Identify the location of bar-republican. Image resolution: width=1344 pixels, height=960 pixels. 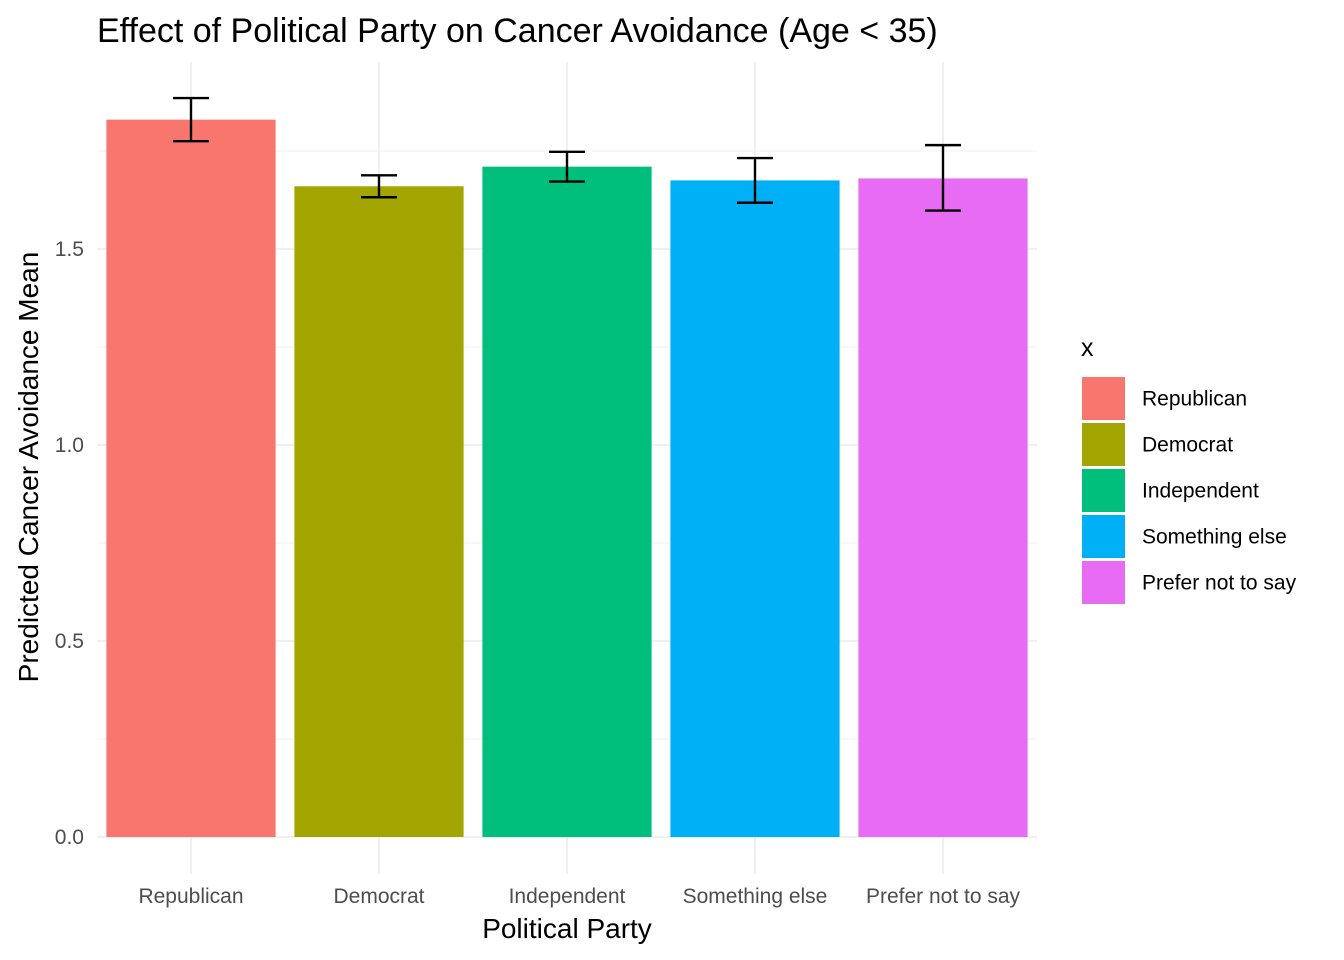
(191, 478).